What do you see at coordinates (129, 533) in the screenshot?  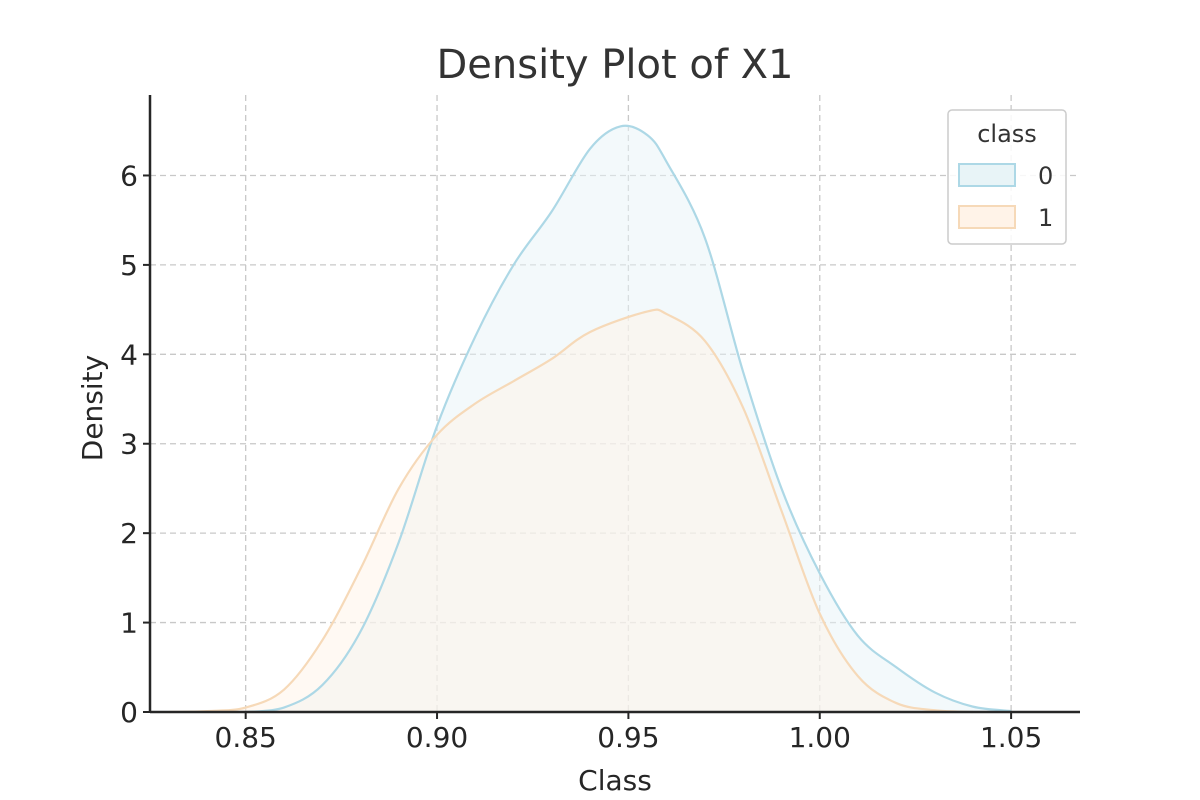 I see `y-tick-label: 2` at bounding box center [129, 533].